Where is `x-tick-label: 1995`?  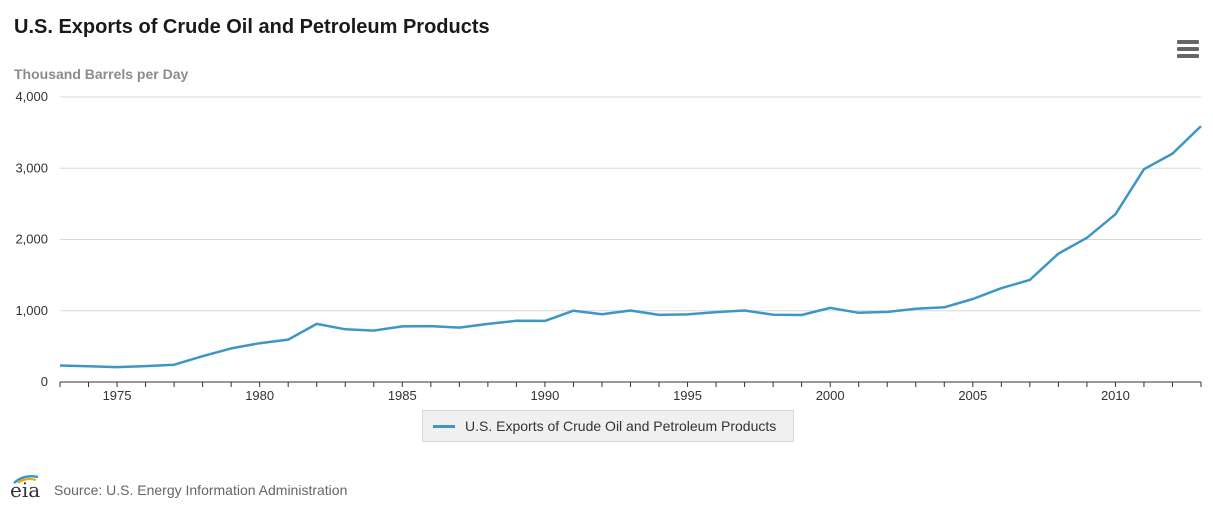
x-tick-label: 1995 is located at coordinates (687, 395).